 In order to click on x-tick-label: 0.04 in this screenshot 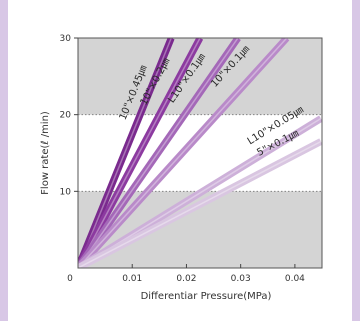, I will do `click(295, 279)`.